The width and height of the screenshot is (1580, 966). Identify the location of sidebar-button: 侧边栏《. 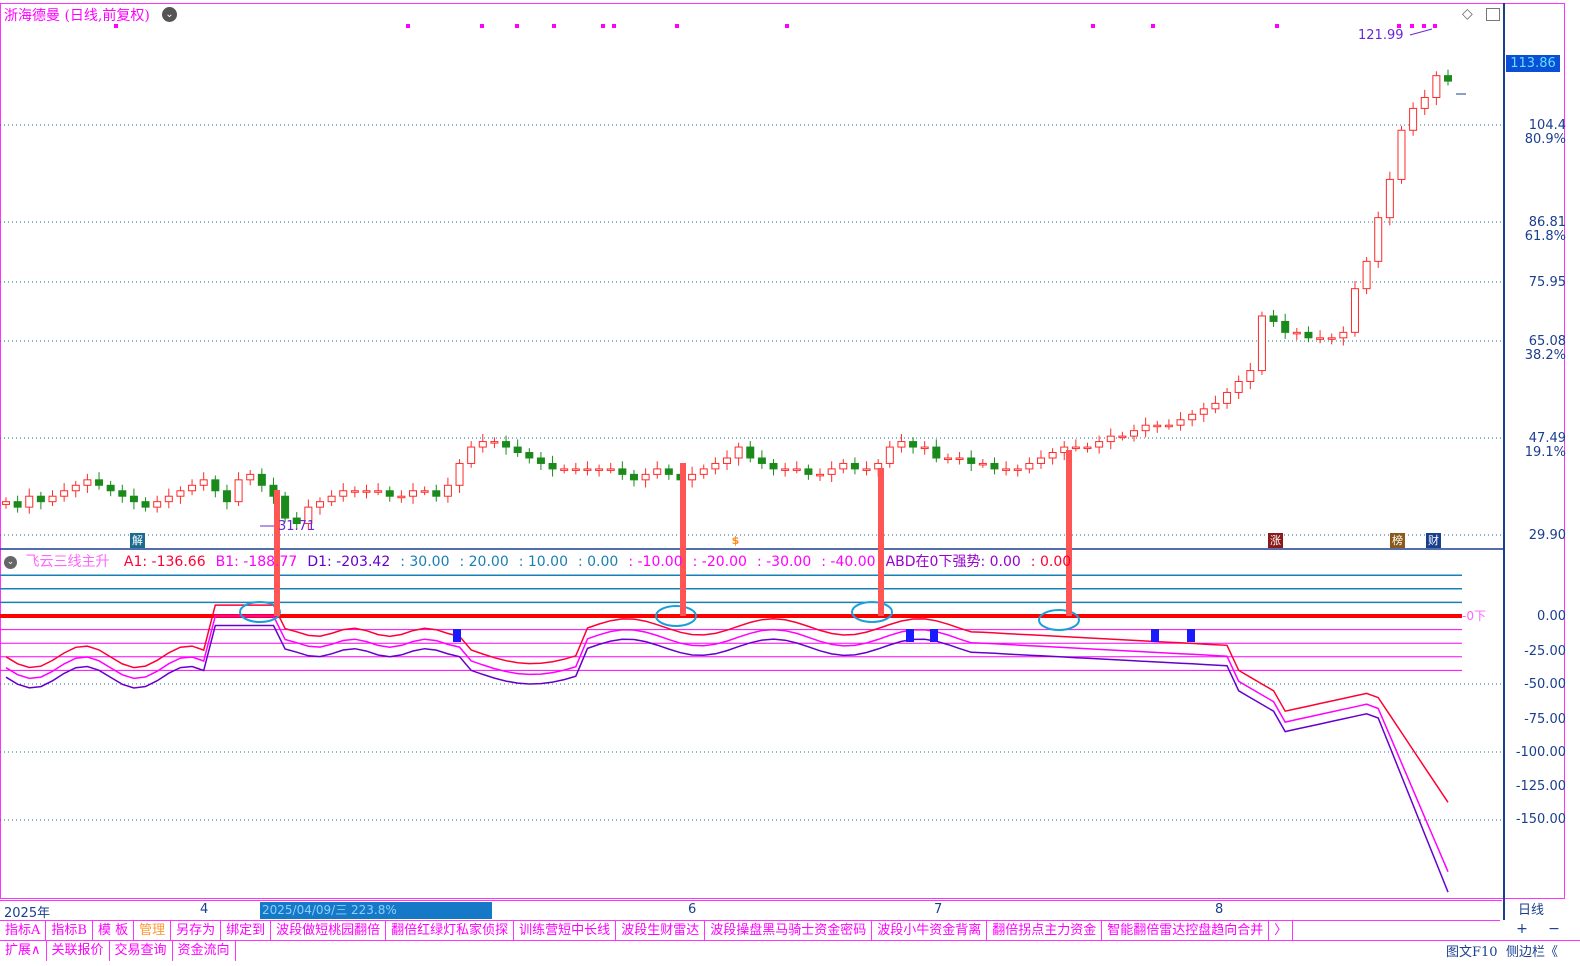
(1532, 952).